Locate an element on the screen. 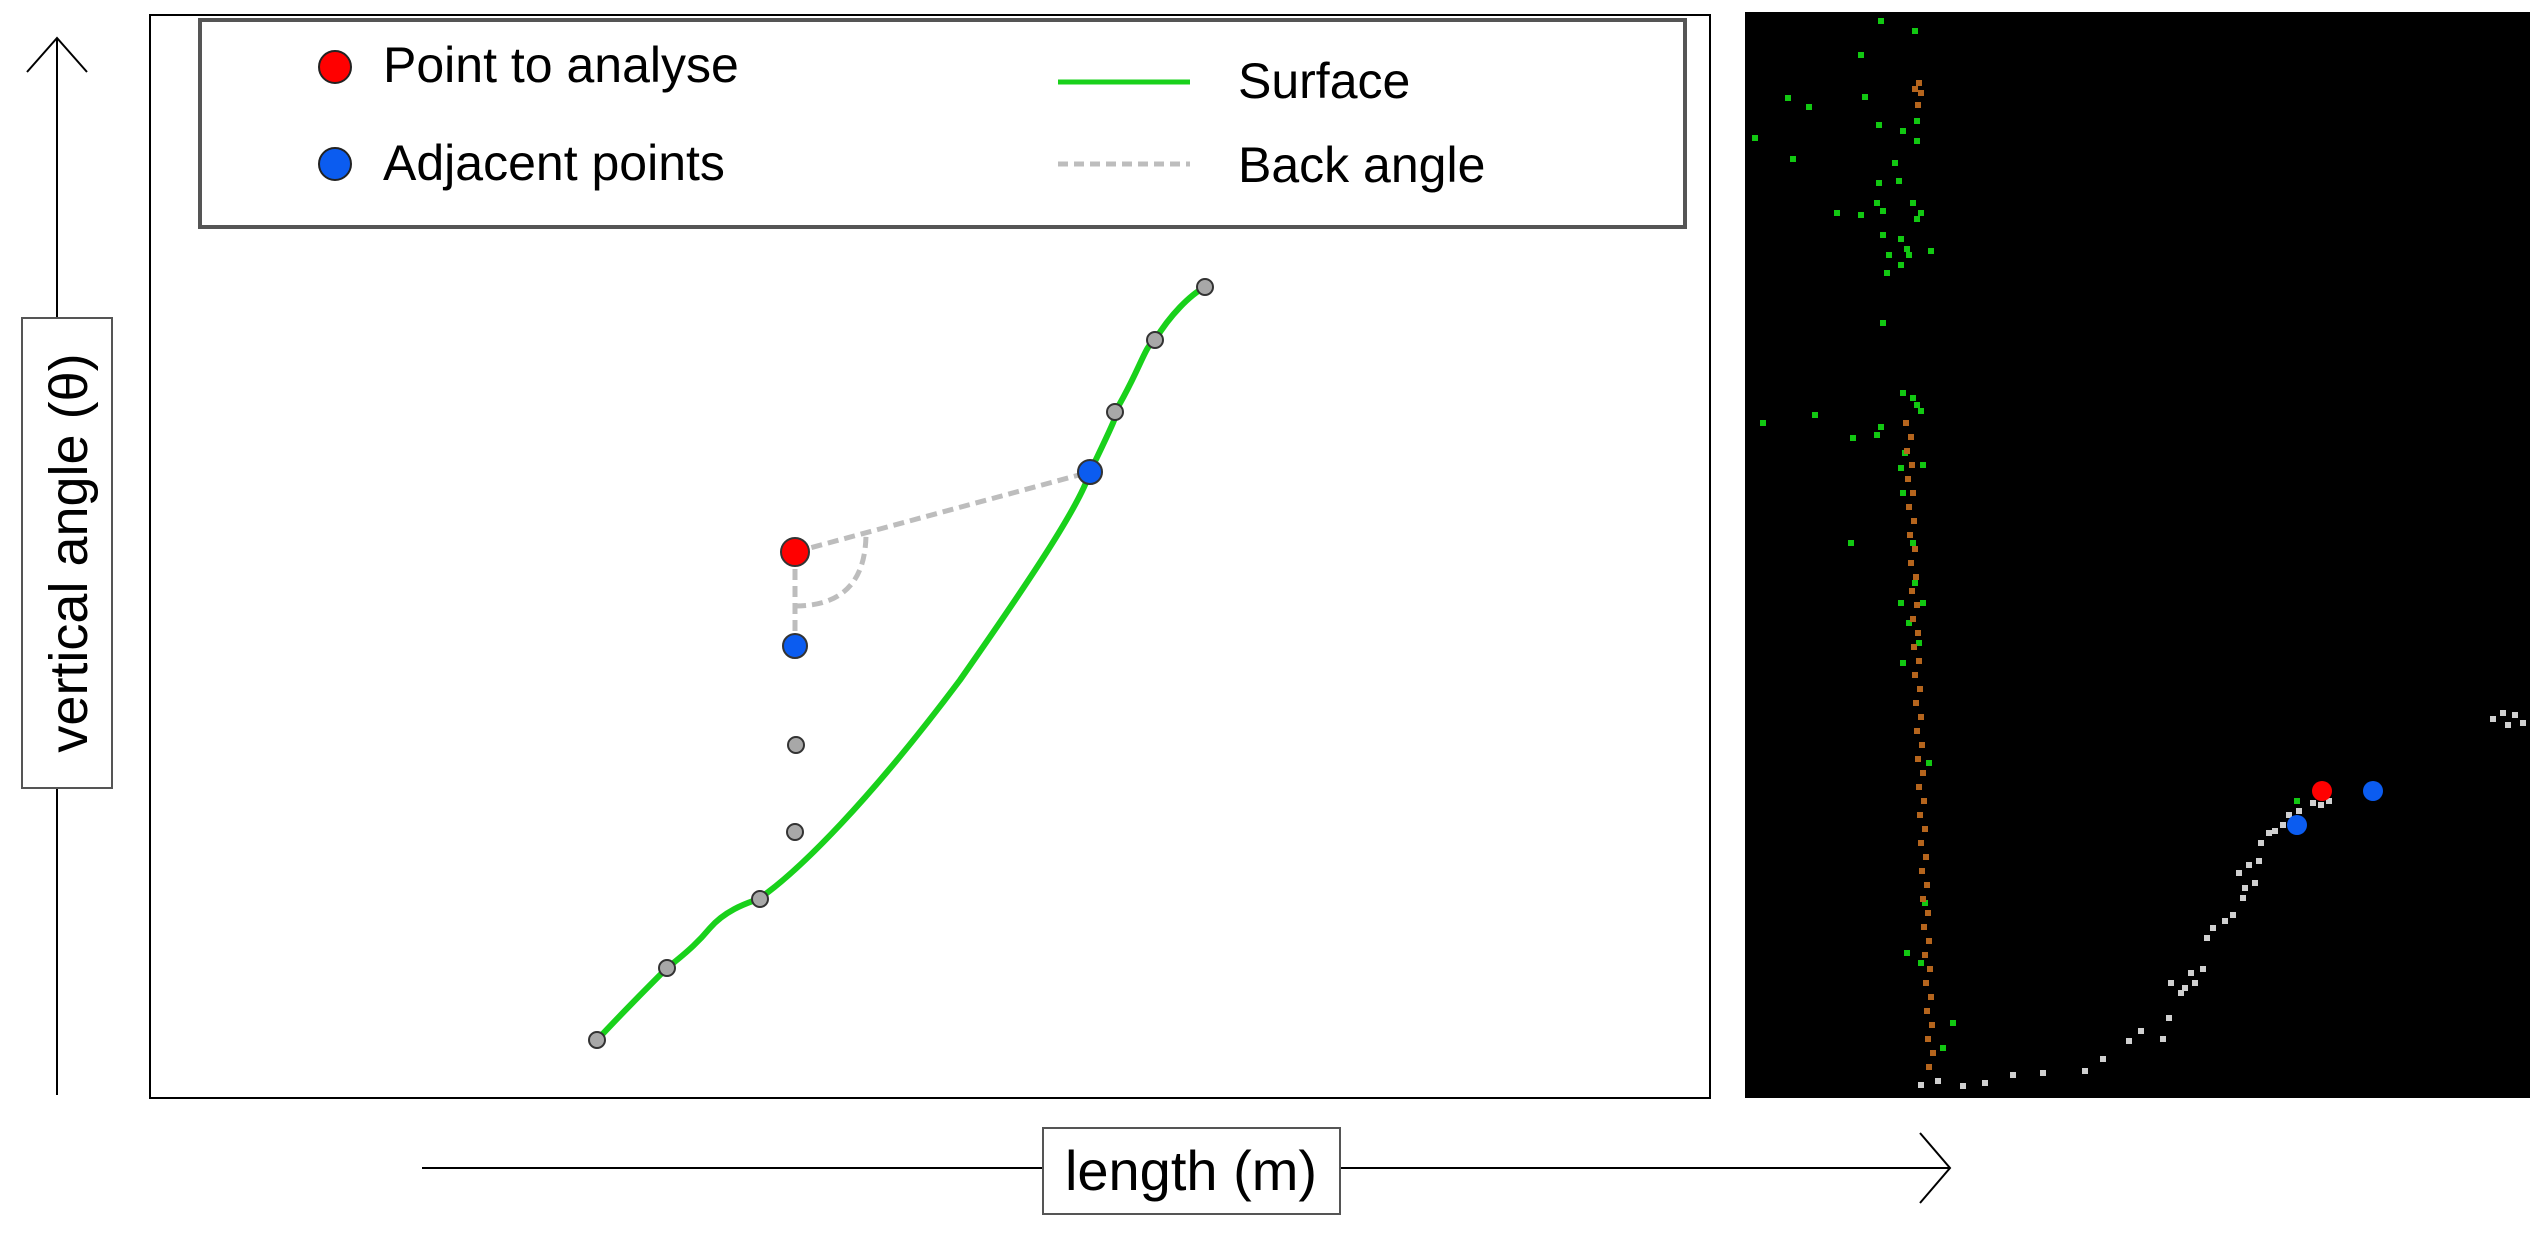 The image size is (2540, 1241). surface-curve is located at coordinates (900, 663).